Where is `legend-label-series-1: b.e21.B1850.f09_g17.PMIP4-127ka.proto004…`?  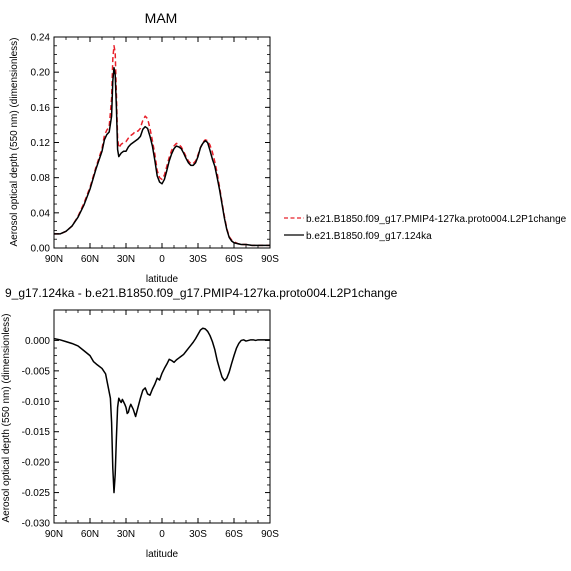
legend-label-series-1: b.e21.B1850.f09_g17.PMIP4-127ka.proto004… is located at coordinates (436, 219).